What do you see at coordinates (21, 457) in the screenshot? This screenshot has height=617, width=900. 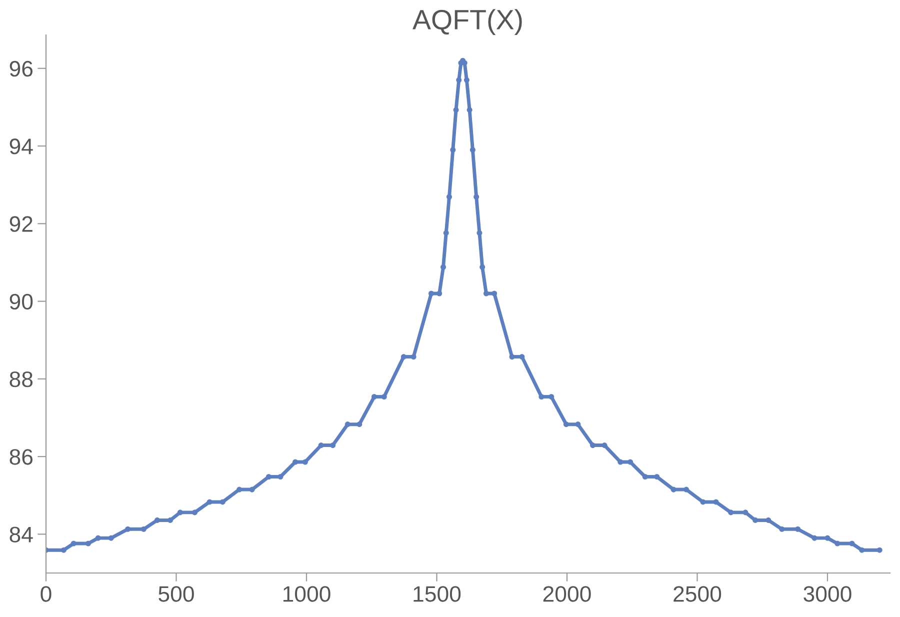 I see `y-tick-label: 86` at bounding box center [21, 457].